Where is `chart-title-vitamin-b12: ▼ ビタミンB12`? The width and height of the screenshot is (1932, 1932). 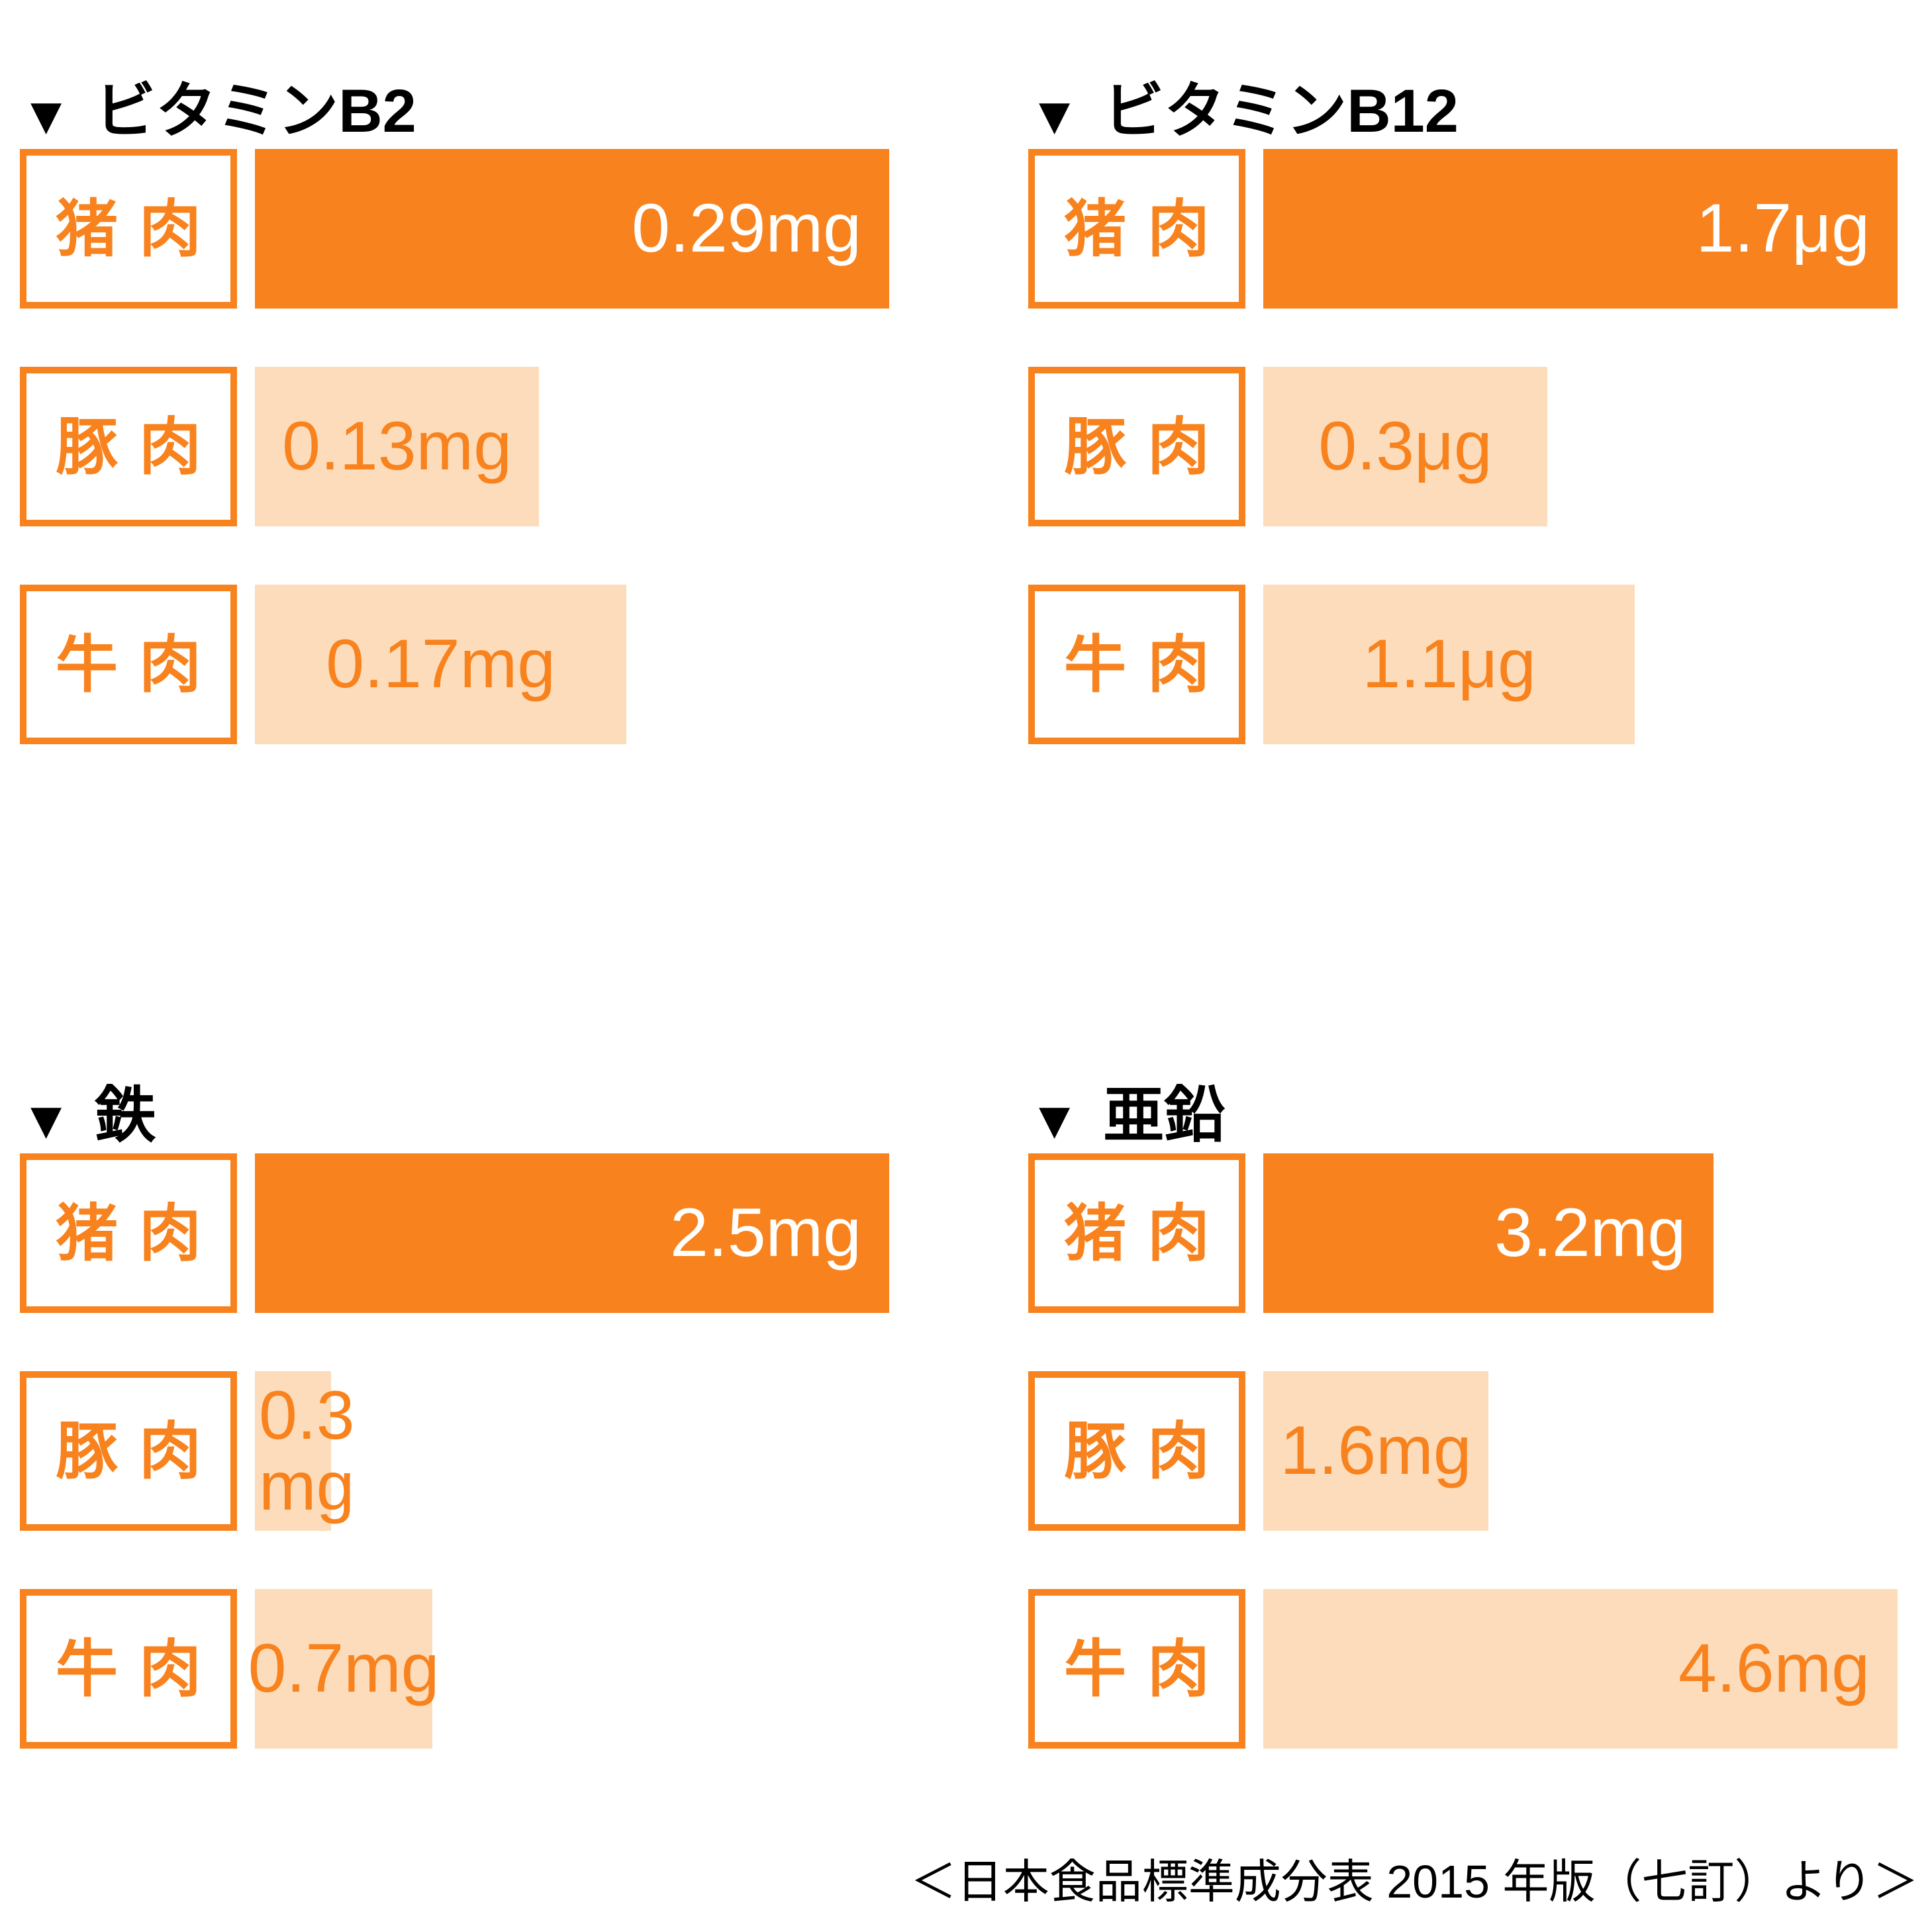
chart-title-vitamin-b12: ▼ ビタミンB12 is located at coordinates (1243, 112).